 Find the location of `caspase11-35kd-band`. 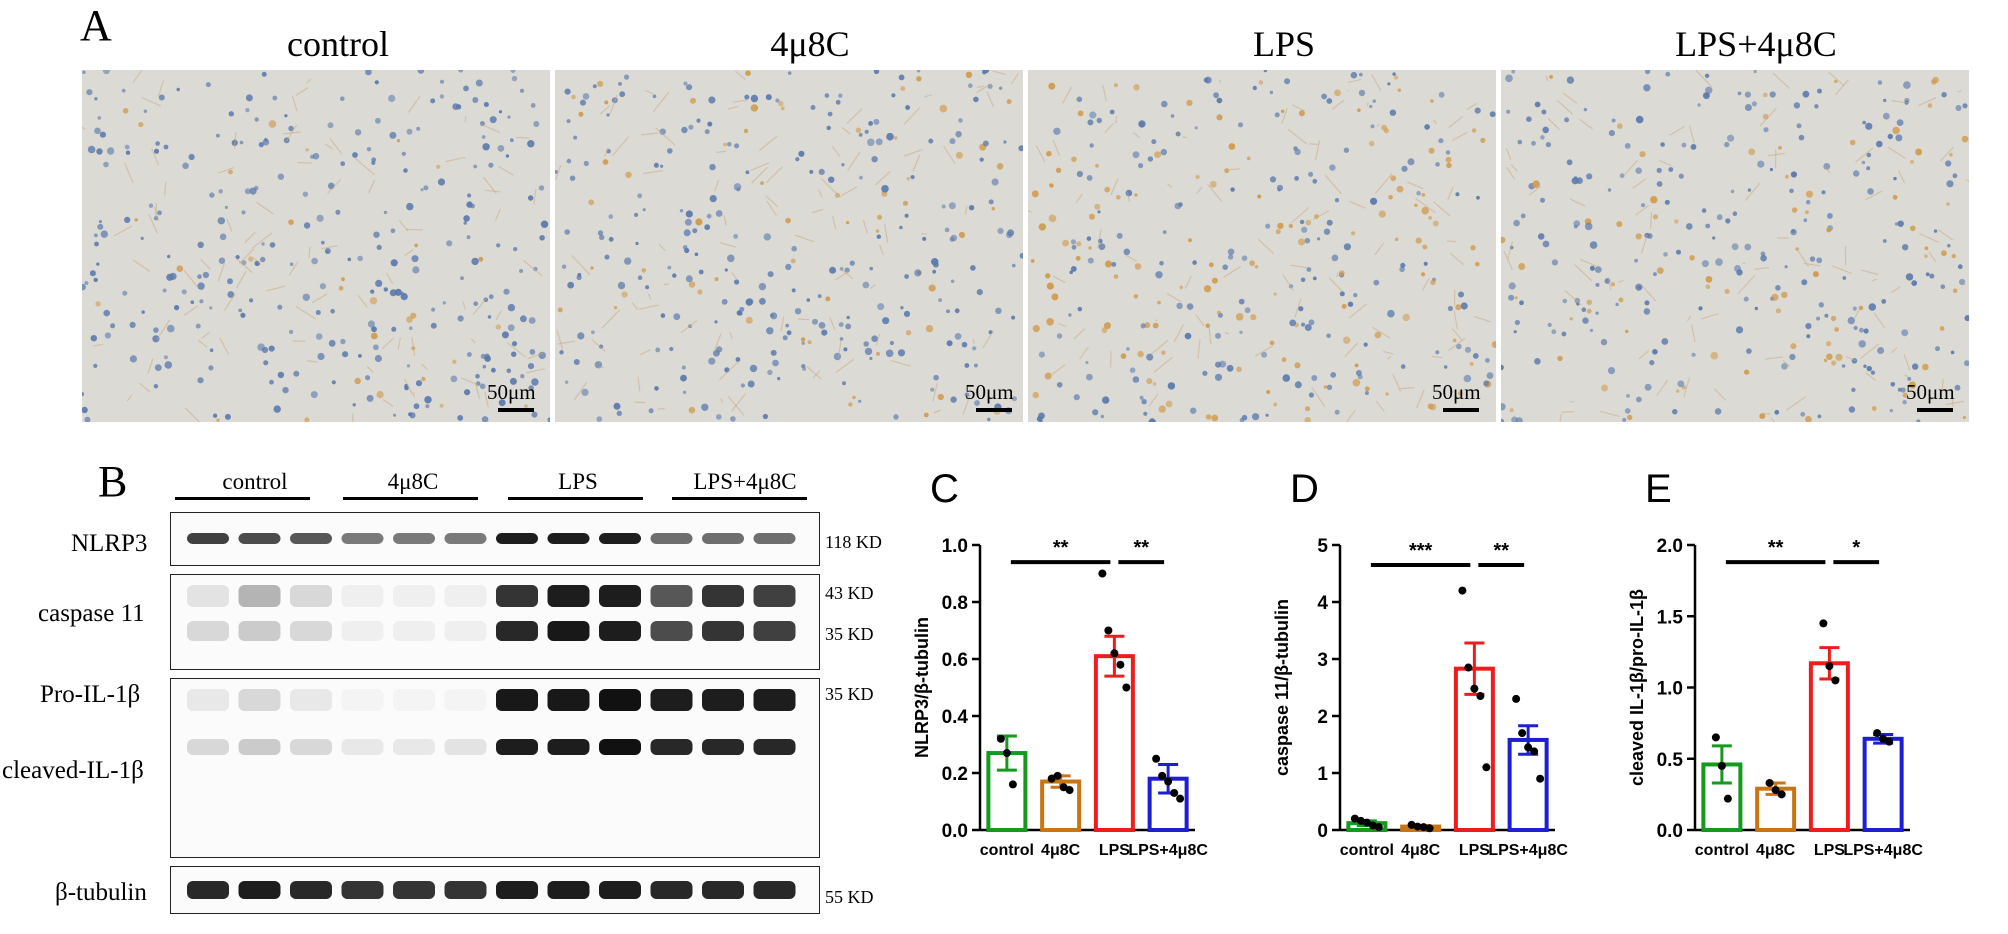

caspase11-35kd-band is located at coordinates (208, 631).